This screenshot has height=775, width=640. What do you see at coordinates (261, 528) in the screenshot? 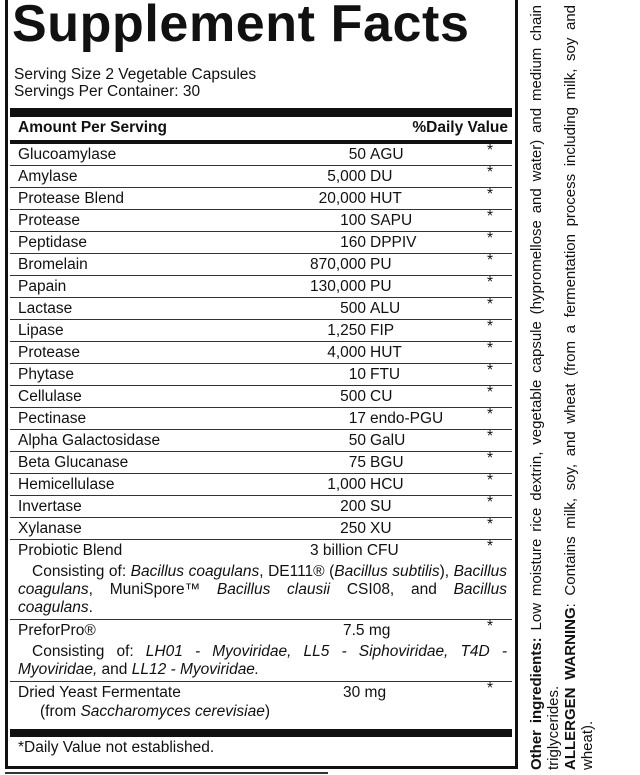
I see `table-row: Xylanase 250 XU *` at bounding box center [261, 528].